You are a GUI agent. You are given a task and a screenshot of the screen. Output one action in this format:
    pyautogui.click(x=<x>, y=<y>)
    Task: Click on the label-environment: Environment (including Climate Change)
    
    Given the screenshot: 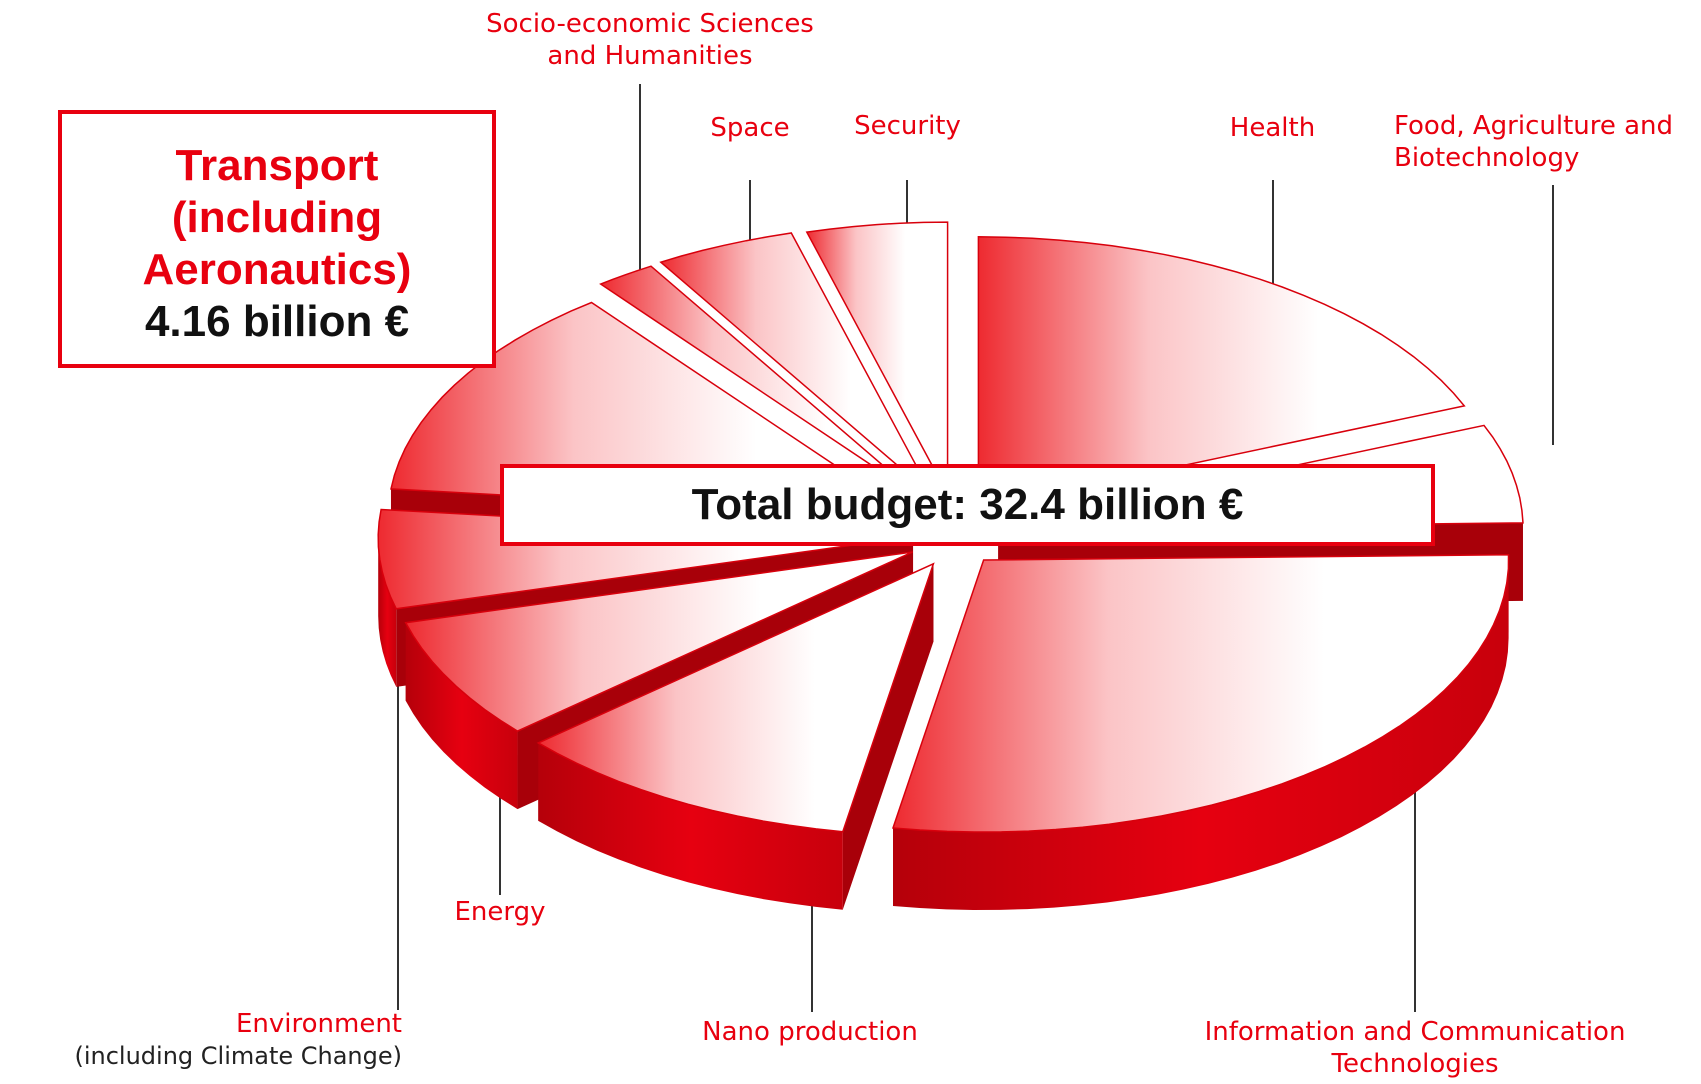 What is the action you would take?
    pyautogui.click(x=206, y=1040)
    